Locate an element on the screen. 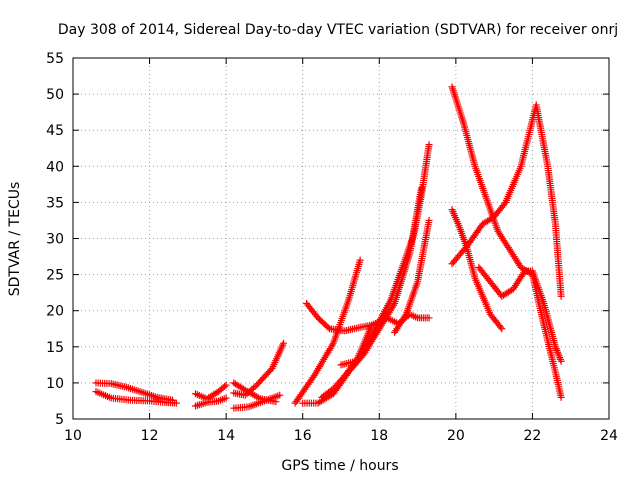 Image resolution: width=640 pixels, height=480 pixels. x-tick-label: 12 is located at coordinates (150, 436).